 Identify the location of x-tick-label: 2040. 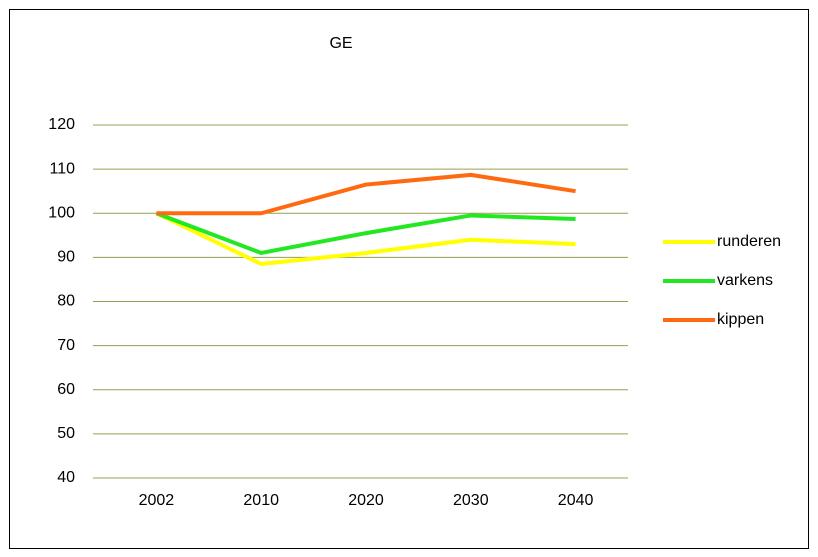
(576, 500).